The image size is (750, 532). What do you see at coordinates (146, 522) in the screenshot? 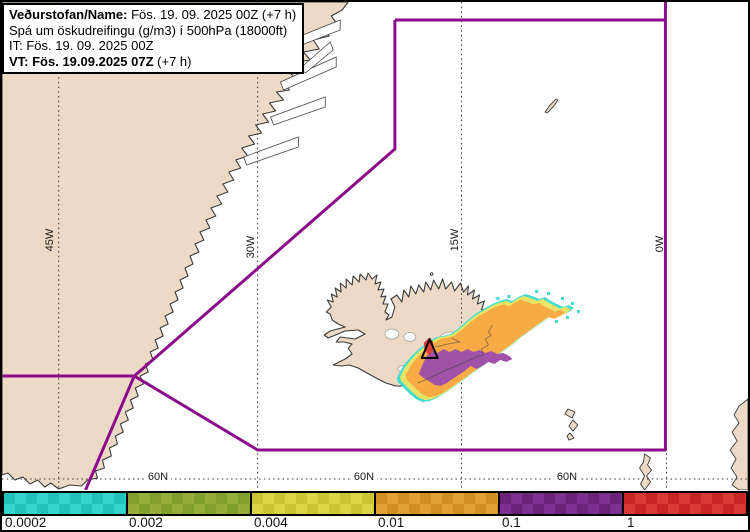
I see `legend-label: 0.002` at bounding box center [146, 522].